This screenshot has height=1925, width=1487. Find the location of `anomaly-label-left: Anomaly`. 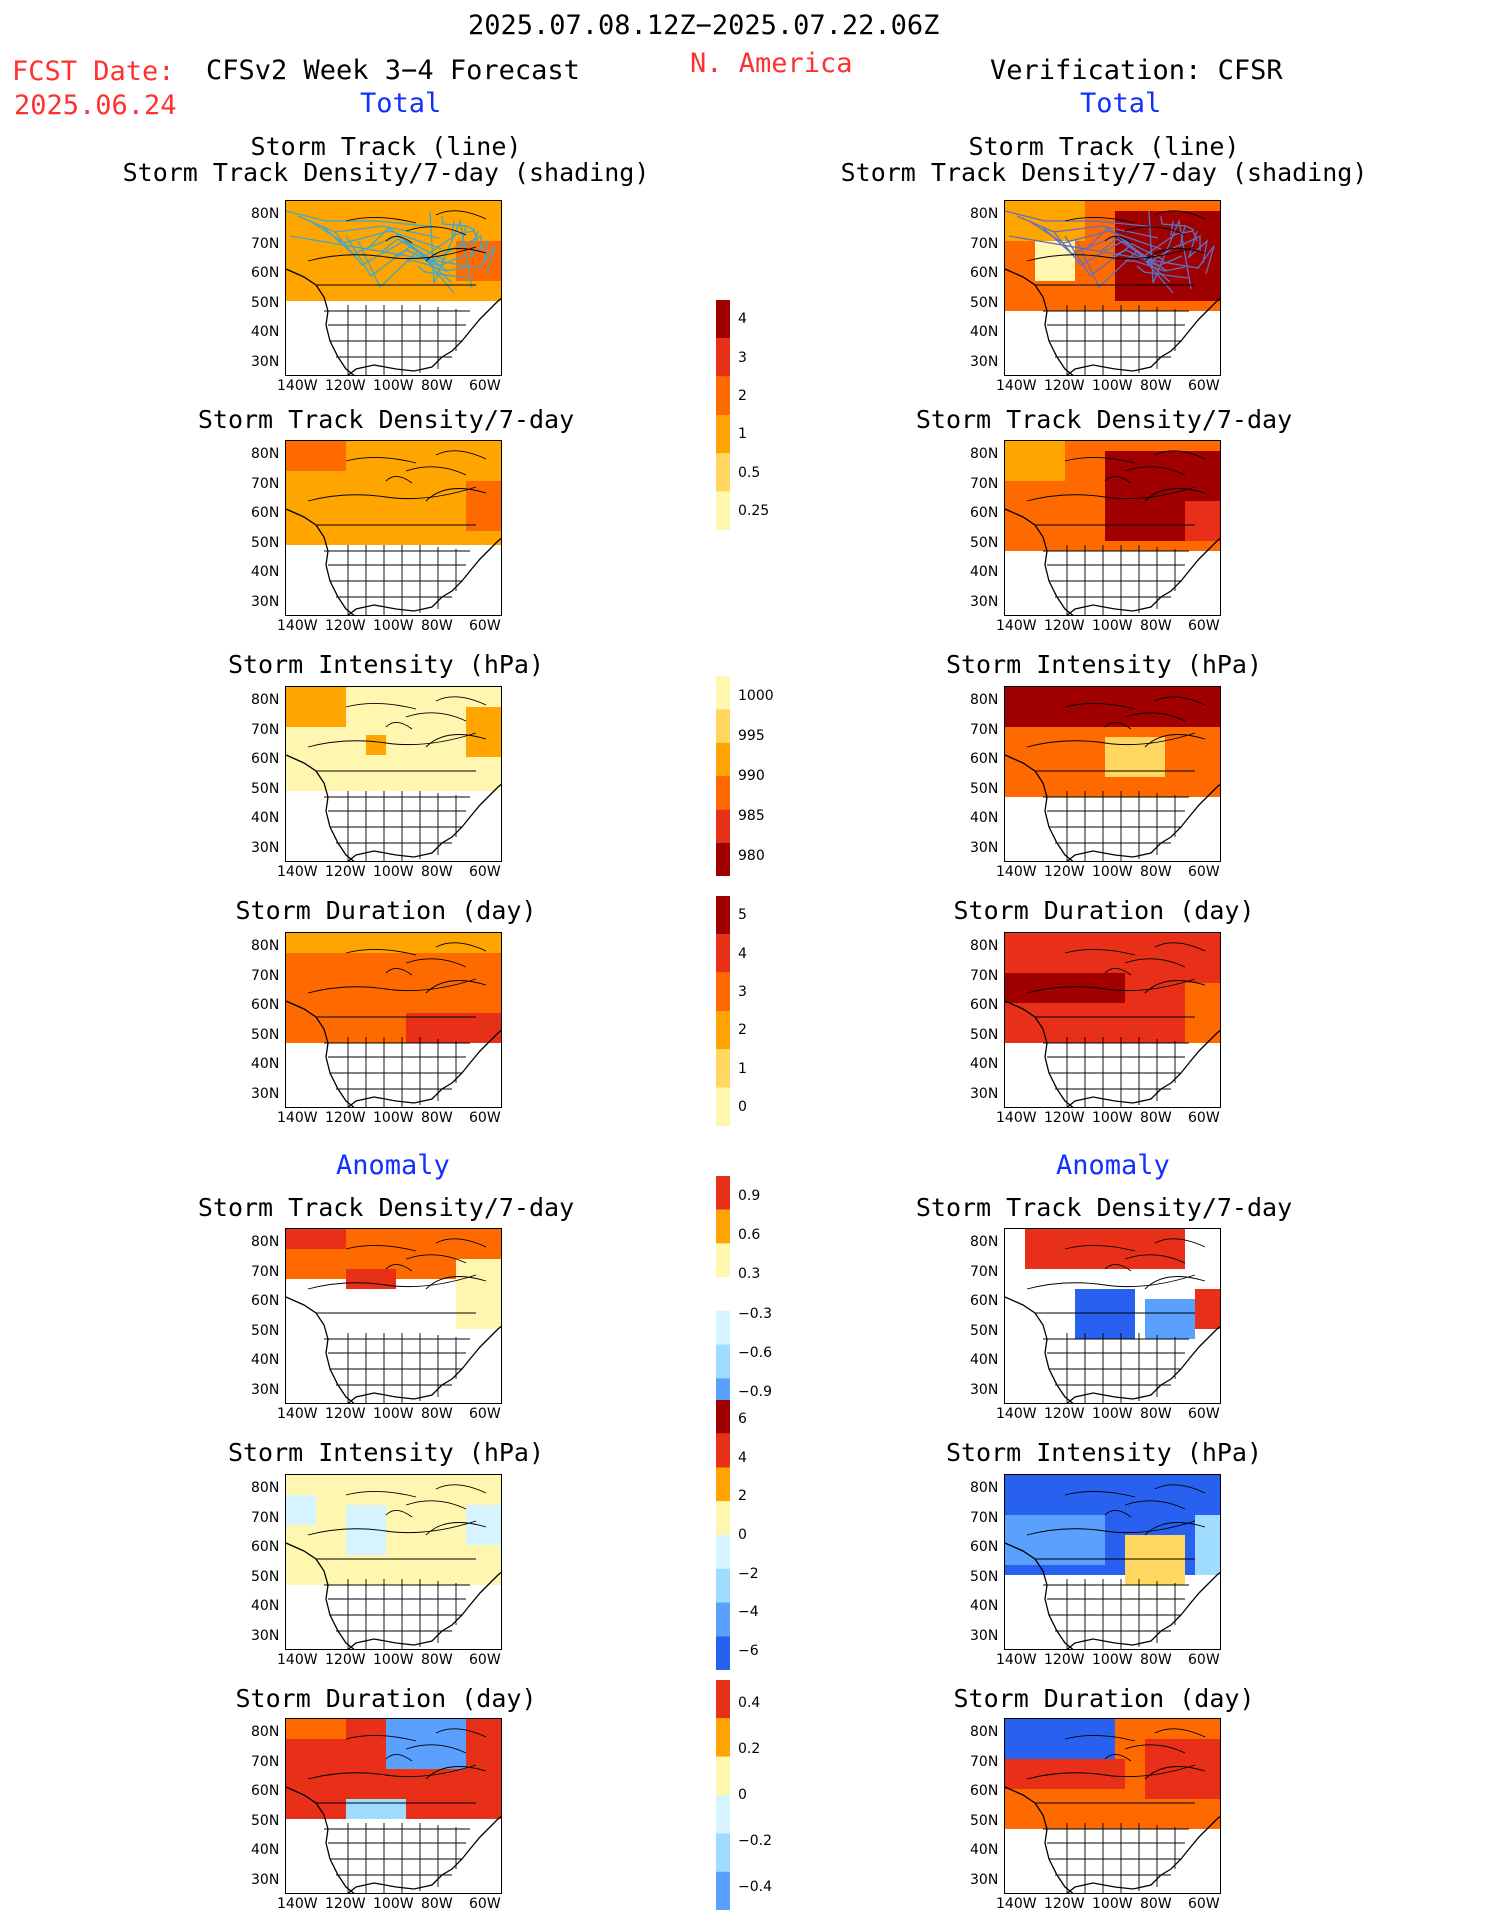

anomaly-label-left: Anomaly is located at coordinates (393, 1165).